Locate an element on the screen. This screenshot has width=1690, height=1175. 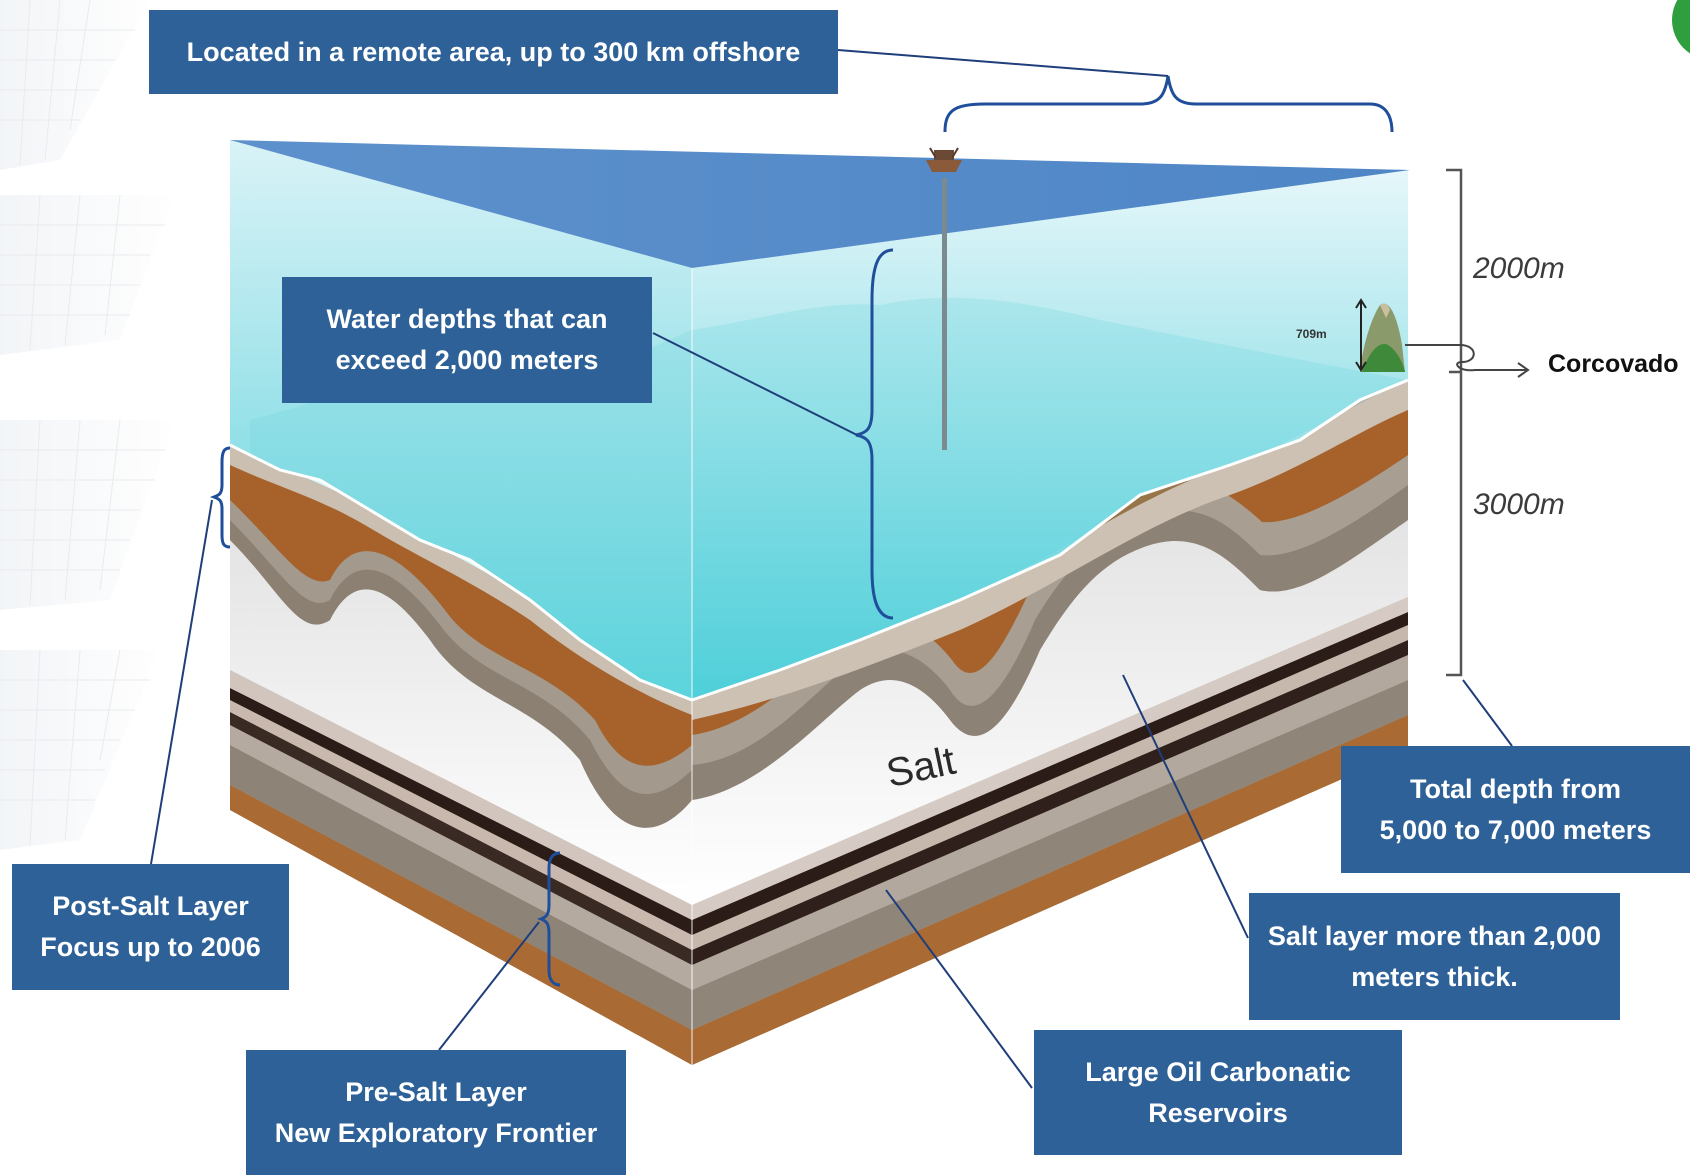
depth-label-2000m: 2000m is located at coordinates (1519, 268).